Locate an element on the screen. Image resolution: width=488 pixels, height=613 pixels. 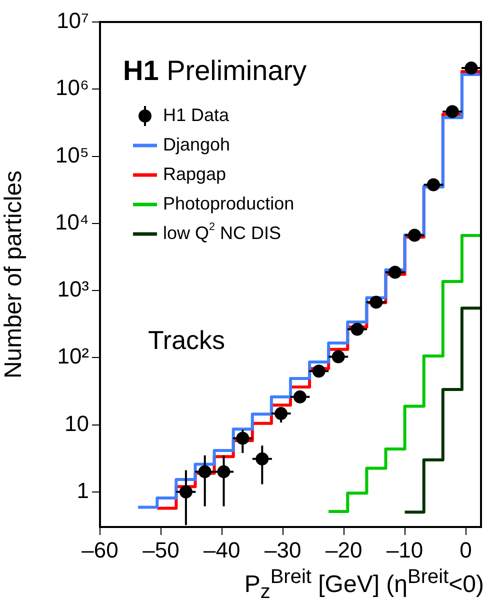
y-axis-title: Number of particles is located at coordinates (14, 274).